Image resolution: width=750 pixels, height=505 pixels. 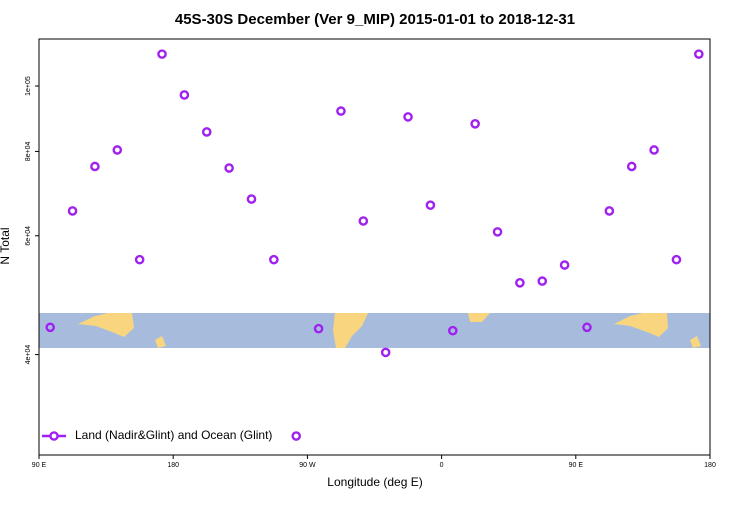 I want to click on map-ocean, so click(x=374, y=330).